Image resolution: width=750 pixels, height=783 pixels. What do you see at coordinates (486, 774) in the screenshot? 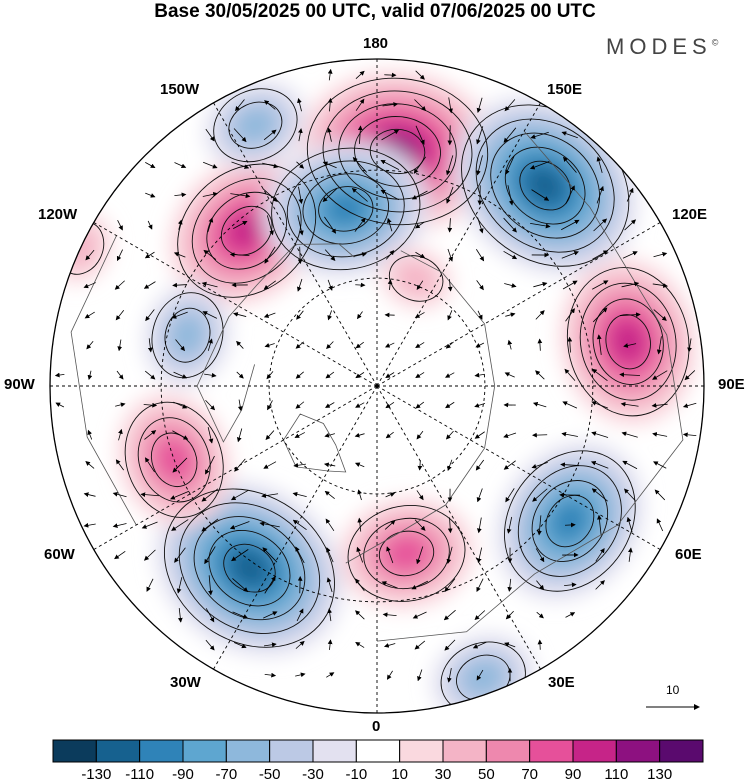
I see `colorbar-tick-label: 50` at bounding box center [486, 774].